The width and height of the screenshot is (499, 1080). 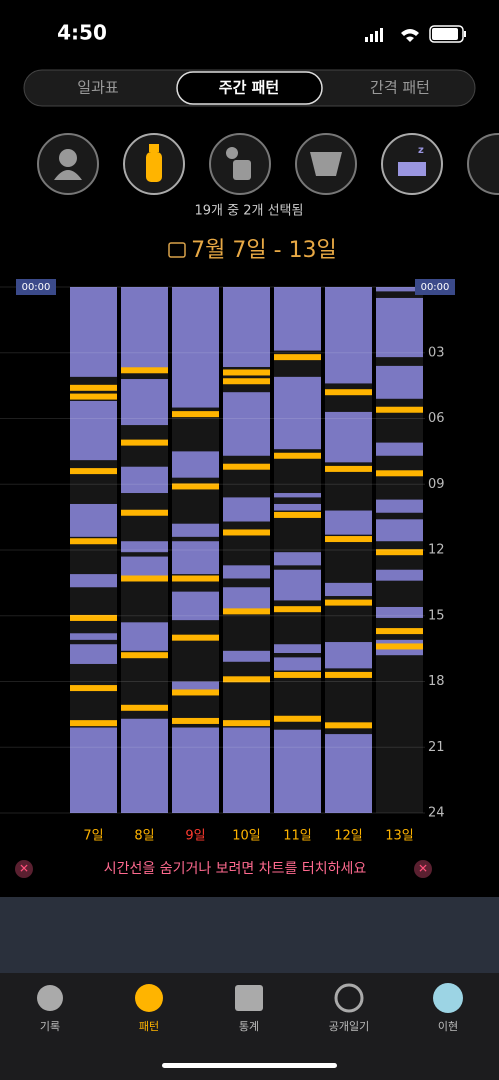 What do you see at coordinates (144, 836) in the screenshot?
I see `day-label: 8일` at bounding box center [144, 836].